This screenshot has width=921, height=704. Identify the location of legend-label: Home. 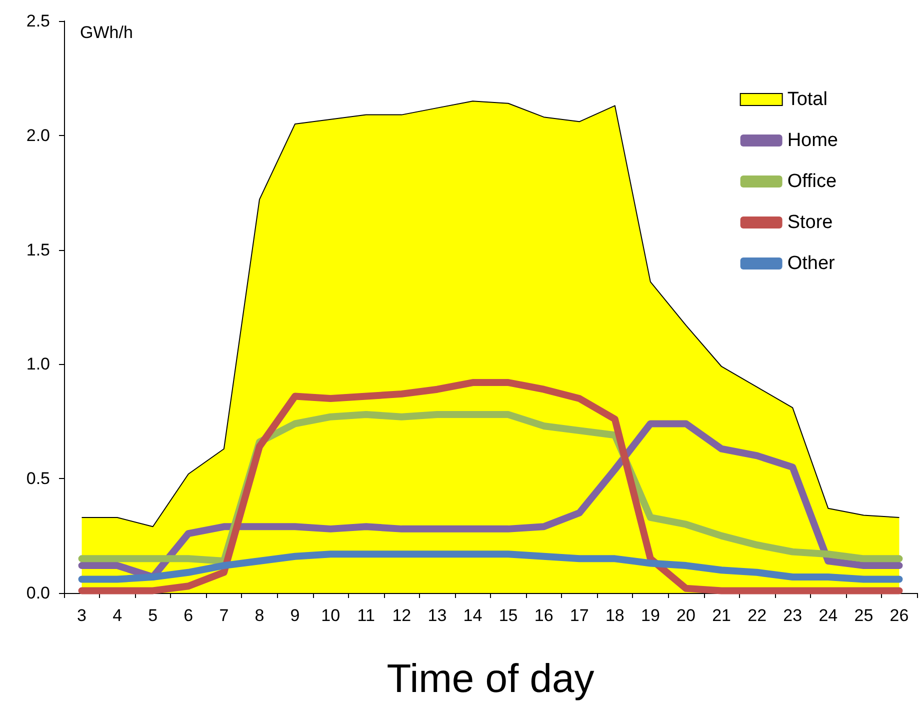
(812, 140).